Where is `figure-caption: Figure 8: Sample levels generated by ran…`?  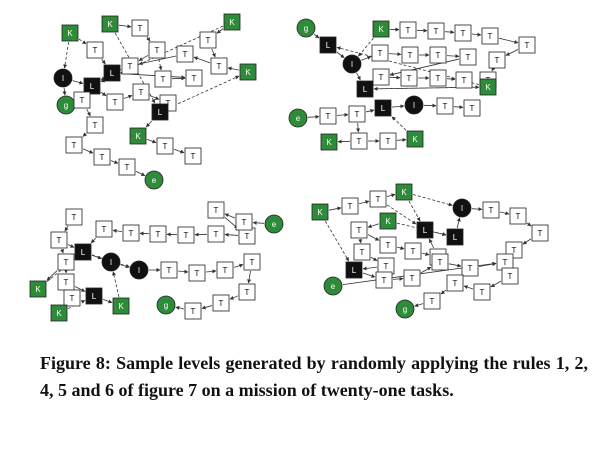 figure-caption: Figure 8: Sample levels generated by ran… is located at coordinates (314, 376).